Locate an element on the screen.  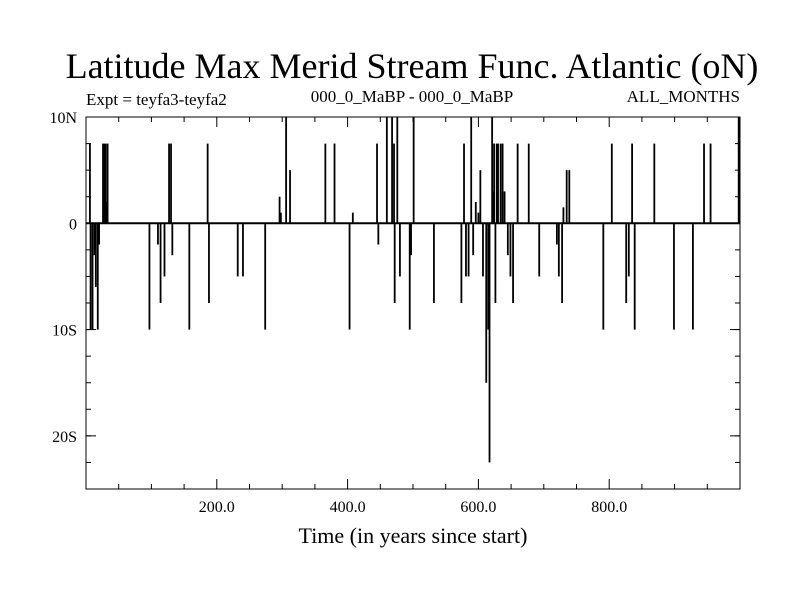
x-axis-label: Time (in years since start) is located at coordinates (413, 535).